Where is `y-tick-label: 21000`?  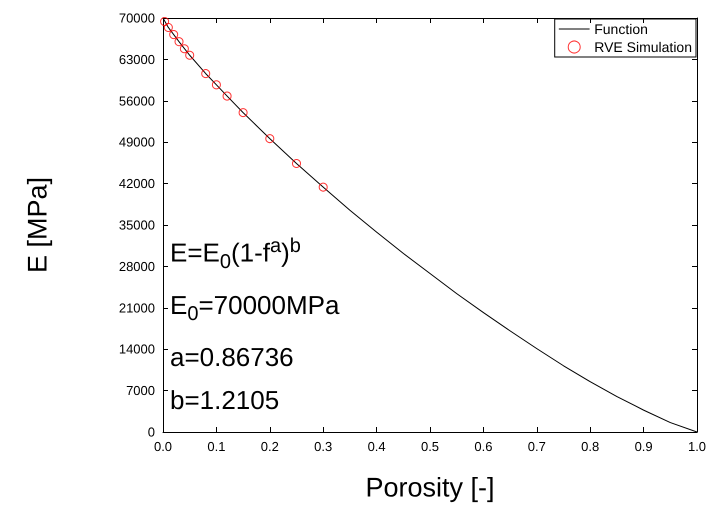
y-tick-label: 21000 is located at coordinates (136, 308).